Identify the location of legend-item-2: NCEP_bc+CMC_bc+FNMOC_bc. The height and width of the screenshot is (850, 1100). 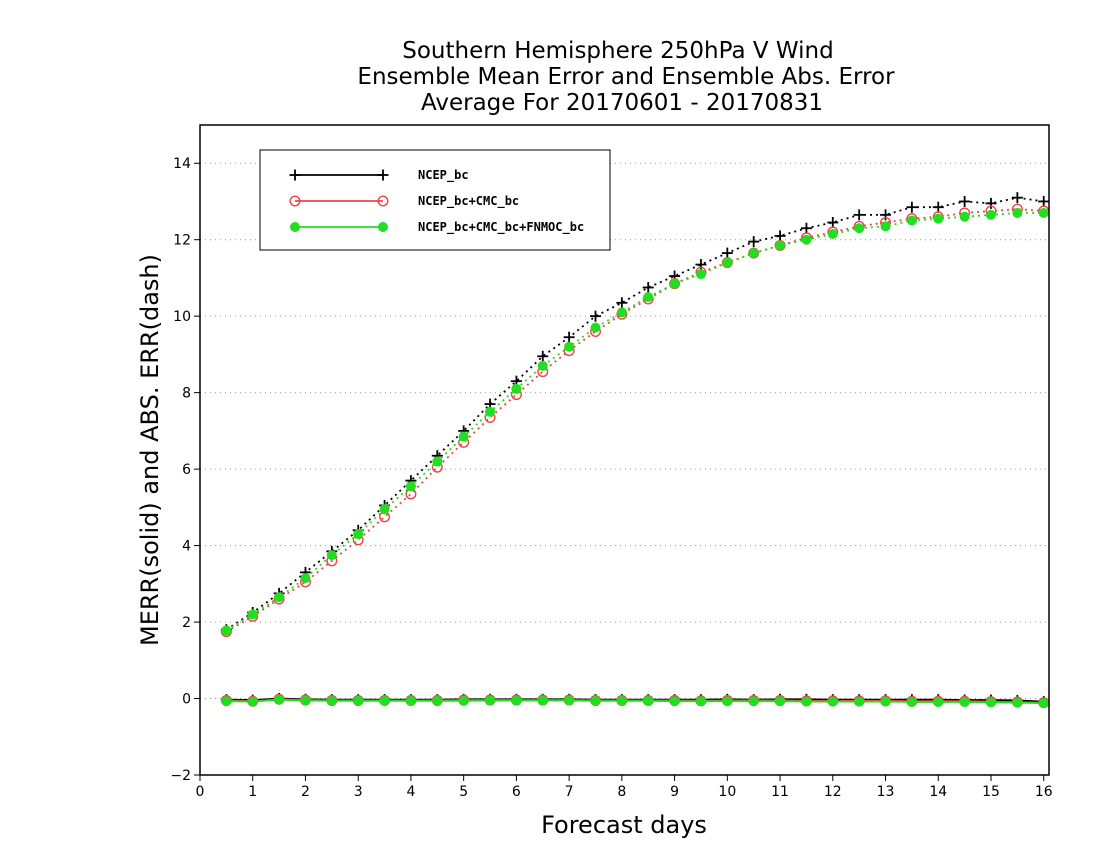
(437, 227).